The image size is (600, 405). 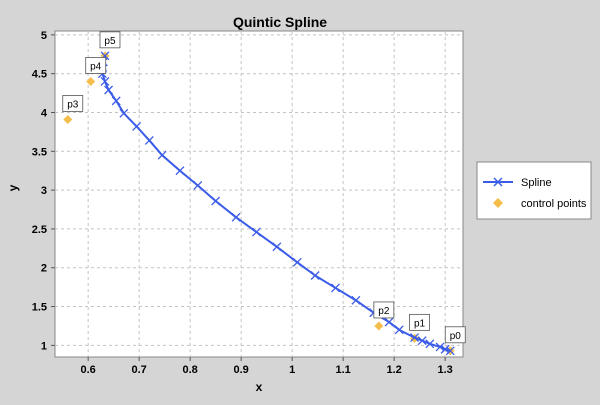 I want to click on x-tick-label: 0.6, so click(x=88, y=370).